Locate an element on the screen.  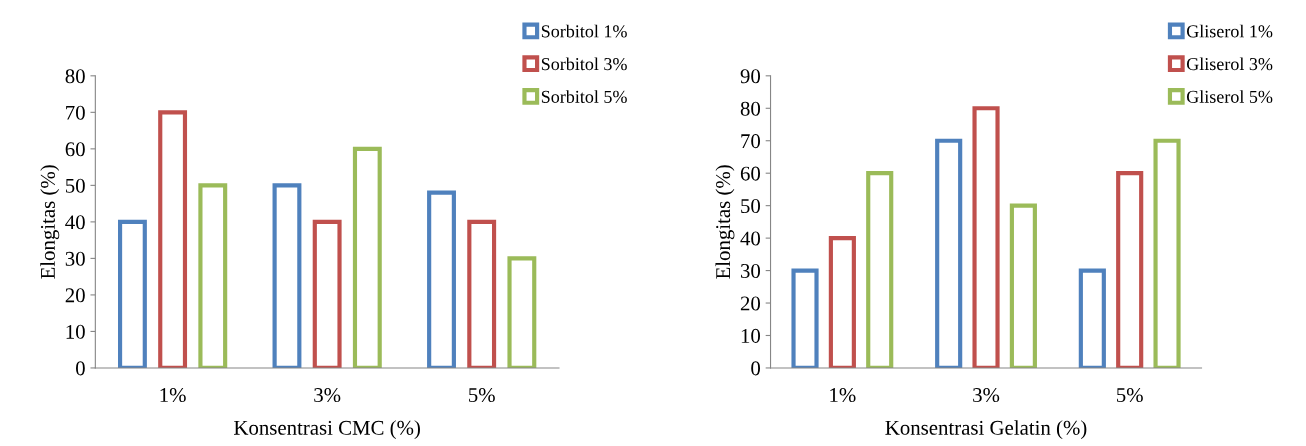
x-axis-title: Konsentrasi Gelatin (%) is located at coordinates (986, 430).